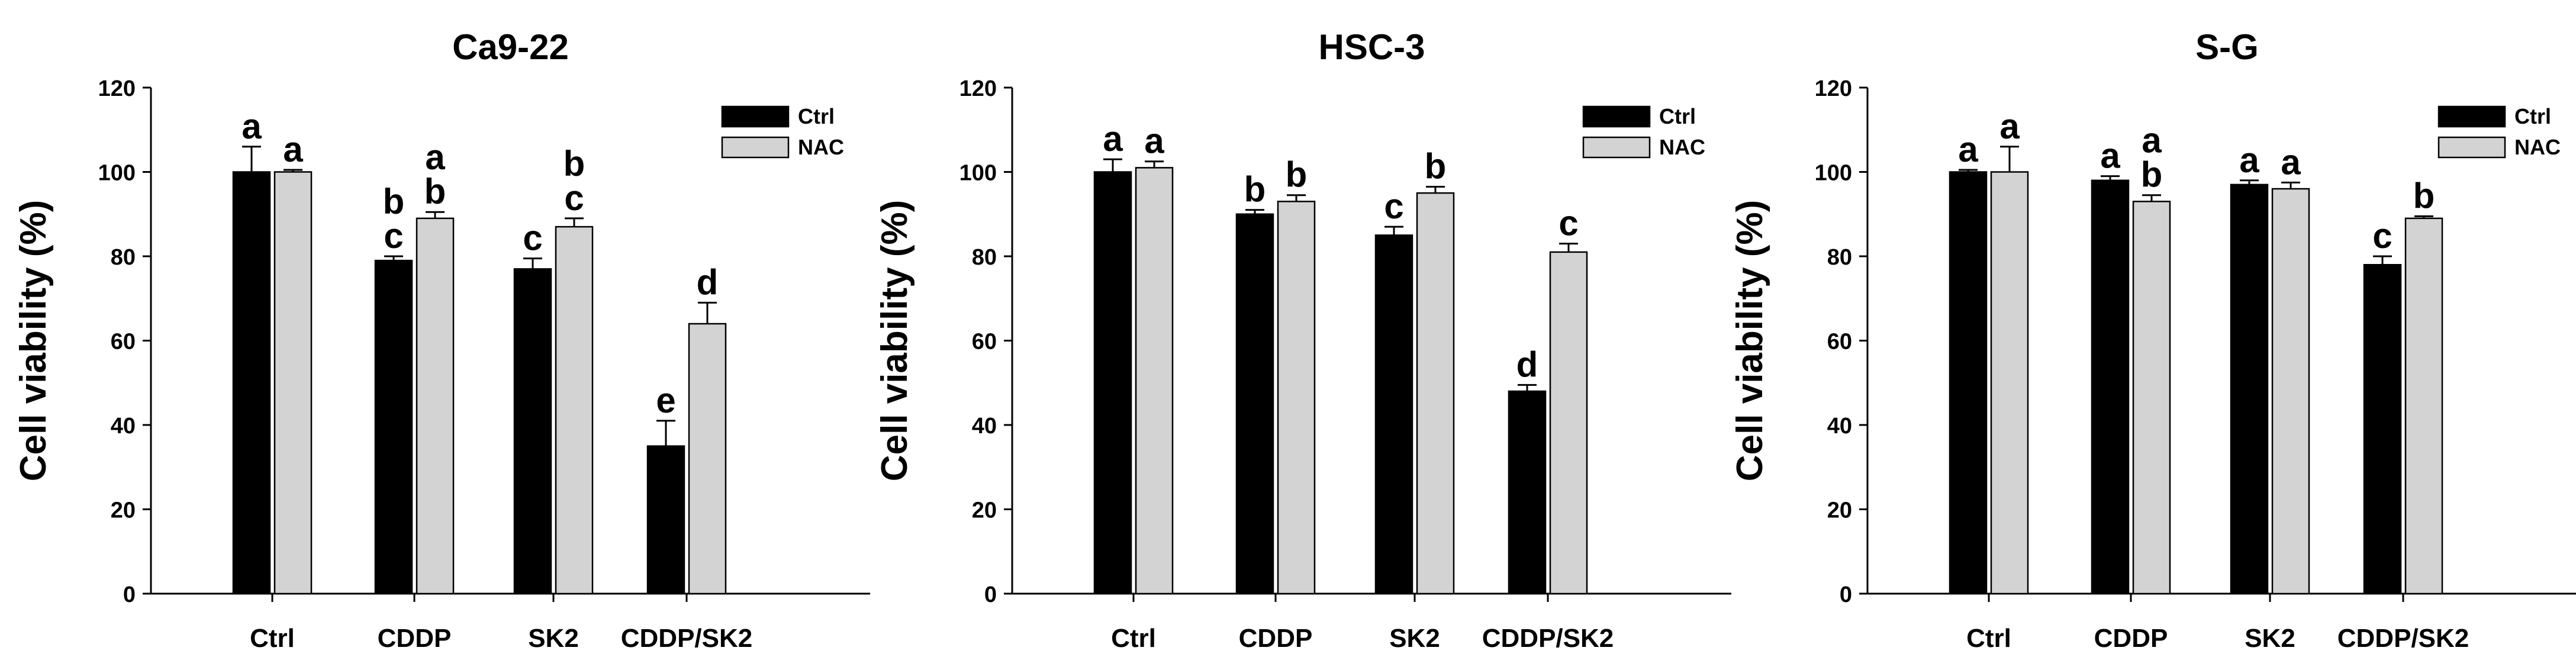 The height and width of the screenshot is (670, 2576). What do you see at coordinates (1678, 116) in the screenshot?
I see `chart-2-legend-label-ctrl: Ctrl` at bounding box center [1678, 116].